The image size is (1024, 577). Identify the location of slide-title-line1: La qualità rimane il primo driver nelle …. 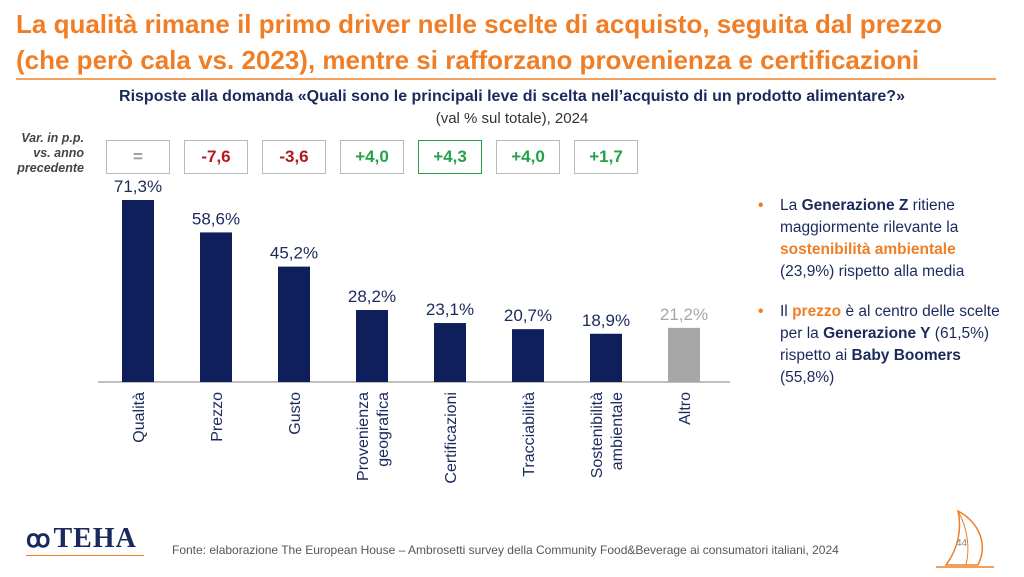
(479, 24).